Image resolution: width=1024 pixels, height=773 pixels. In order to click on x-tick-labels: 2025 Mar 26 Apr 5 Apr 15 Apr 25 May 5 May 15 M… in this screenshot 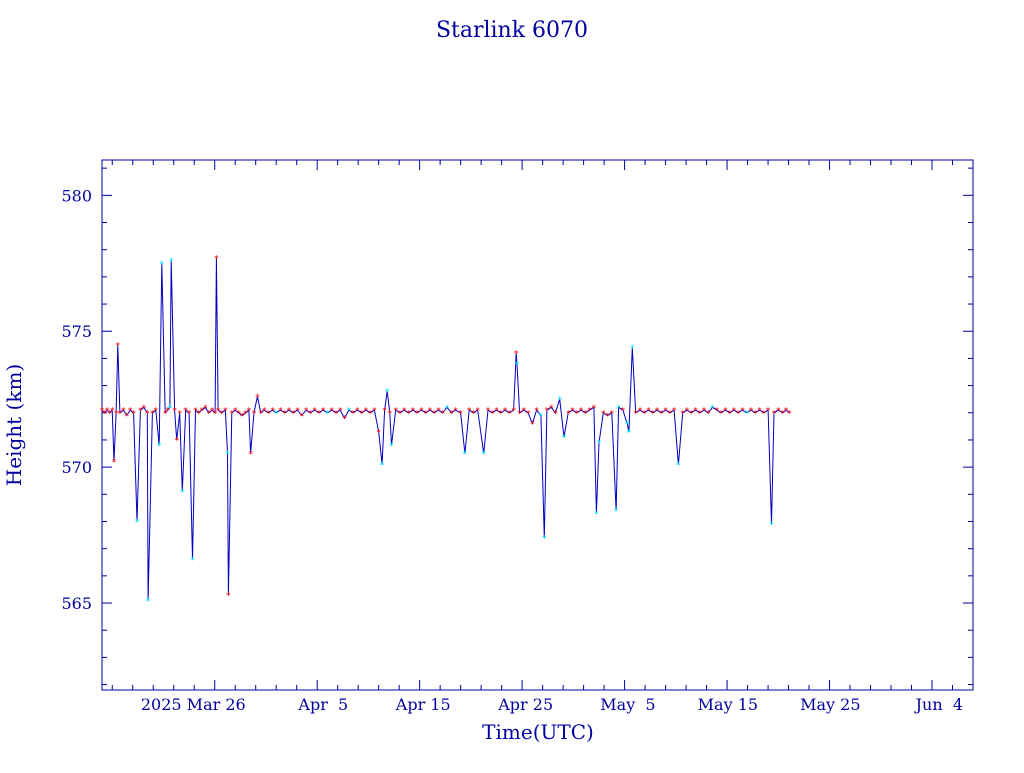, I will do `click(552, 704)`.